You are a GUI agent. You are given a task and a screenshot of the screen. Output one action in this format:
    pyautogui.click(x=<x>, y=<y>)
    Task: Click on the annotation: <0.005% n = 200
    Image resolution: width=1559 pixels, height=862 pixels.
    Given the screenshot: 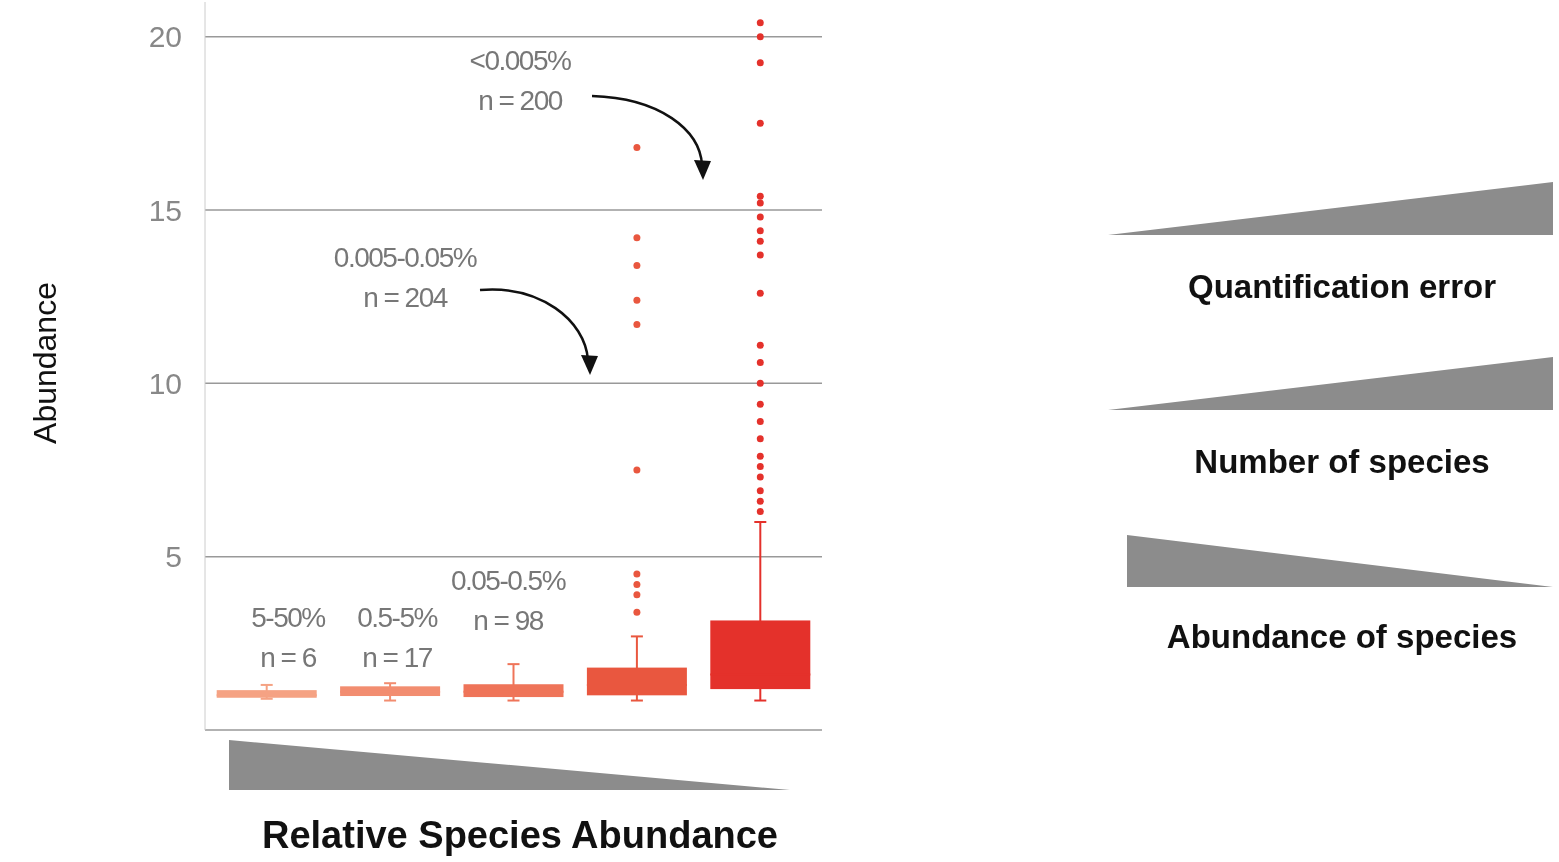 What is the action you would take?
    pyautogui.click(x=520, y=80)
    